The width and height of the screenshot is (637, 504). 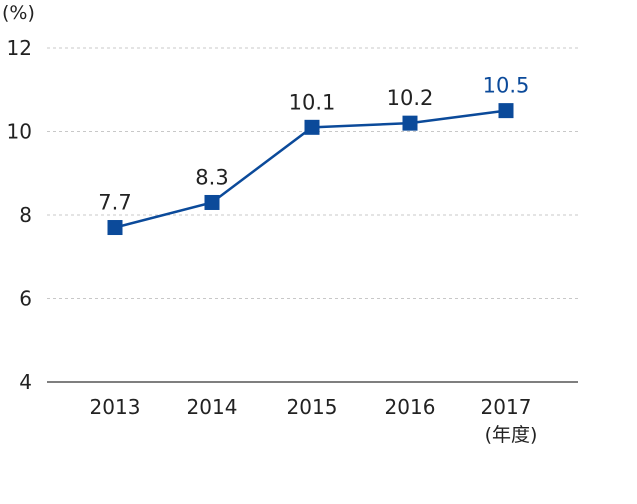 I want to click on x-tick-label-2015: 2015, so click(x=312, y=407).